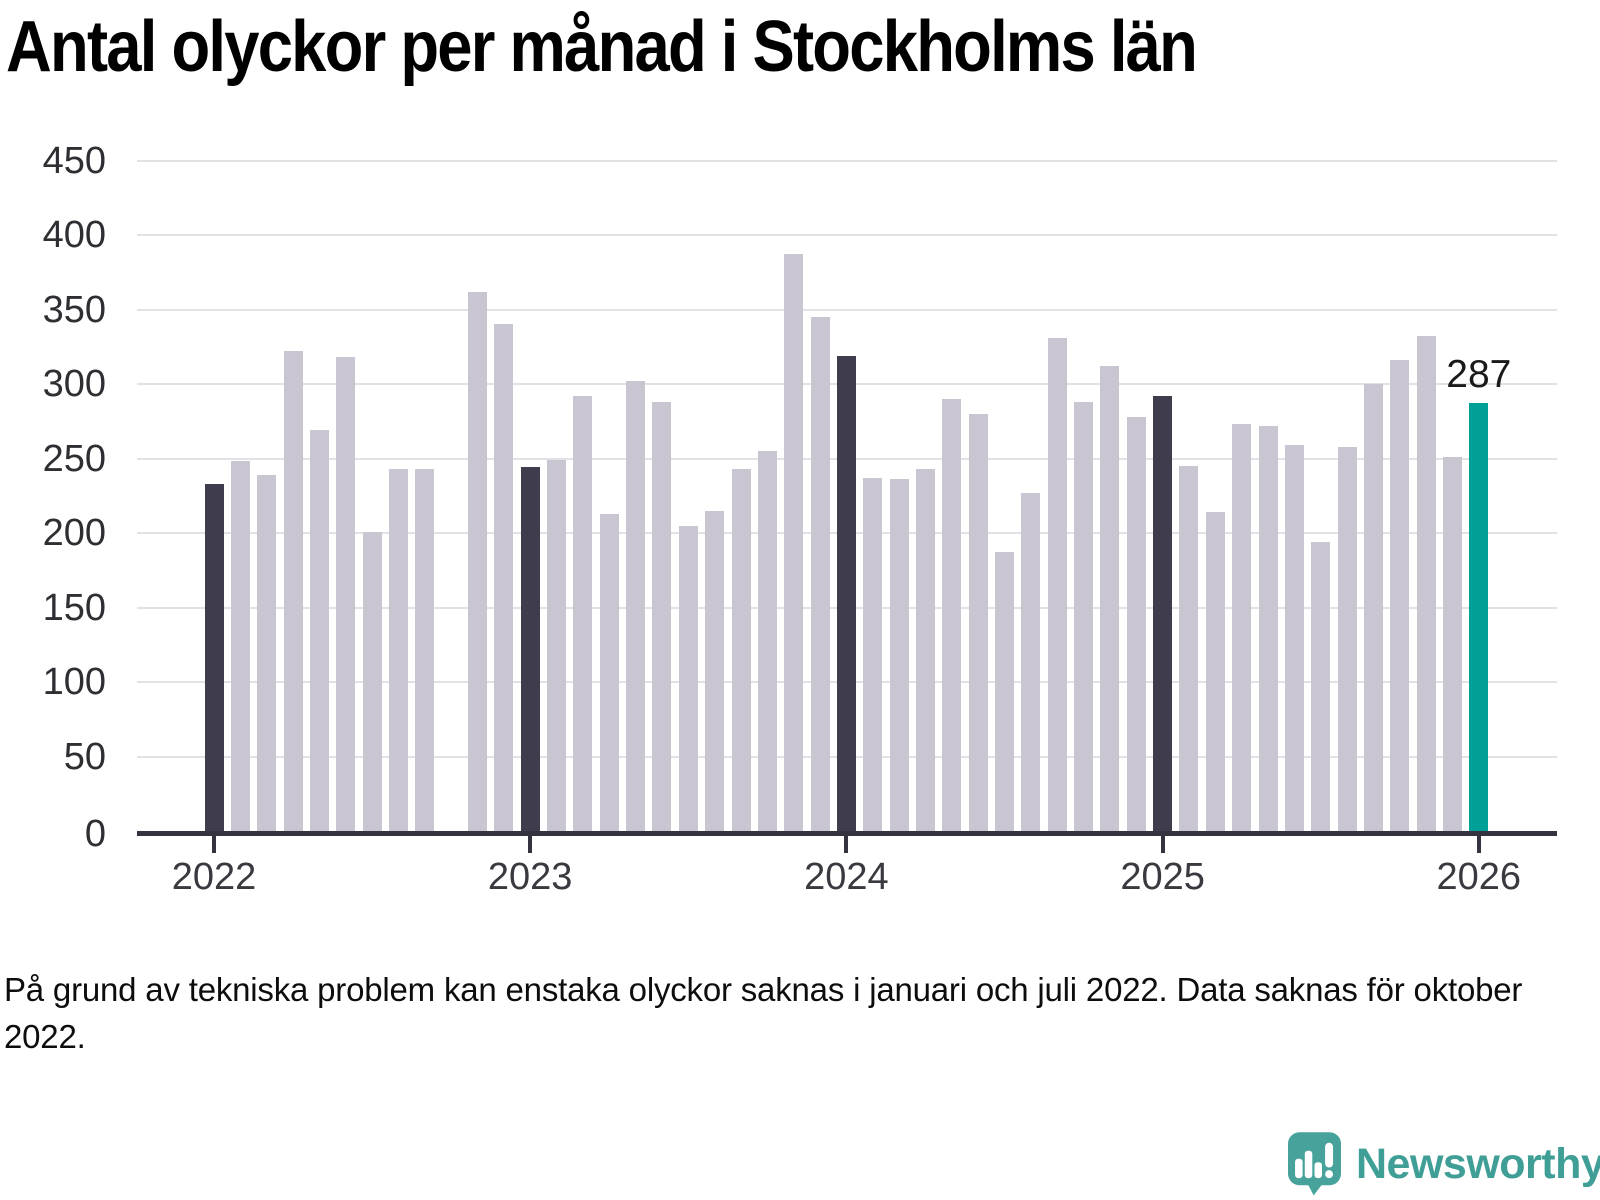 The width and height of the screenshot is (1600, 1200). What do you see at coordinates (74, 533) in the screenshot?
I see `y-axis-tick-label: 200` at bounding box center [74, 533].